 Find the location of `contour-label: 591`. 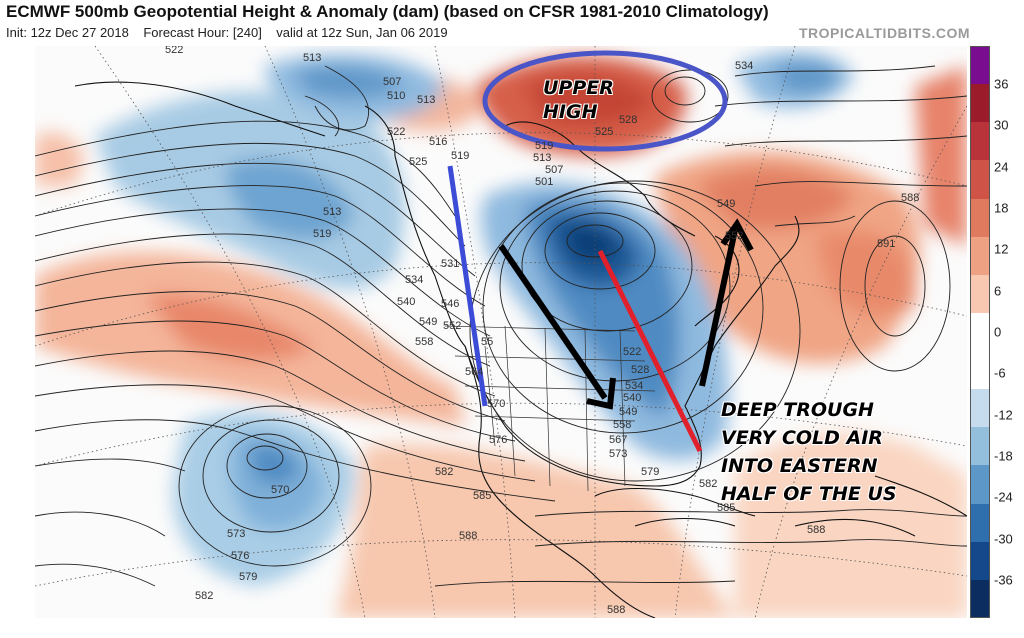

contour-label: 591 is located at coordinates (886, 244).